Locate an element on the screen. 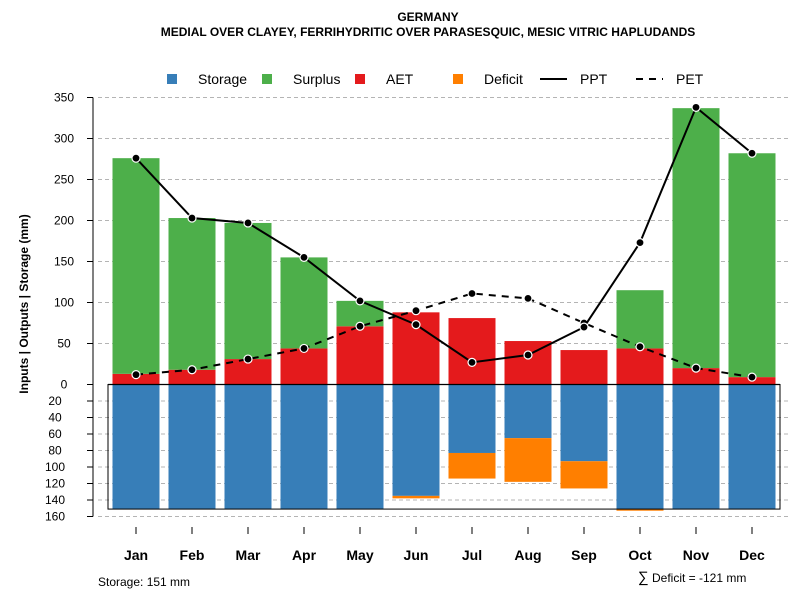 The height and width of the screenshot is (600, 800). x-tick-label: Jun is located at coordinates (416, 555).